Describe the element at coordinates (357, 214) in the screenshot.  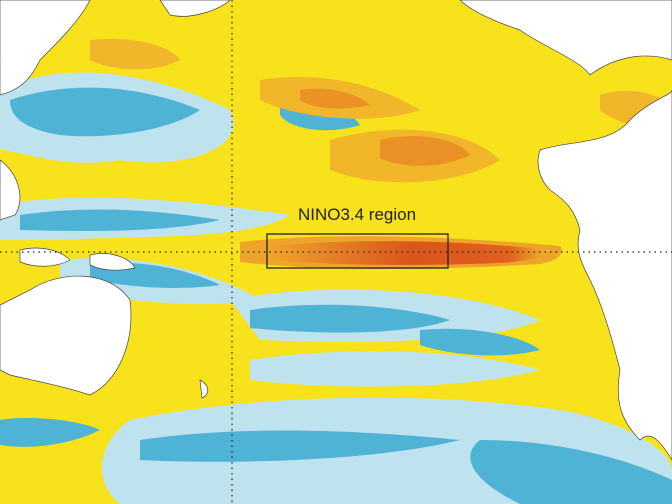
I see `region-label: NINO3.4 region` at that location.